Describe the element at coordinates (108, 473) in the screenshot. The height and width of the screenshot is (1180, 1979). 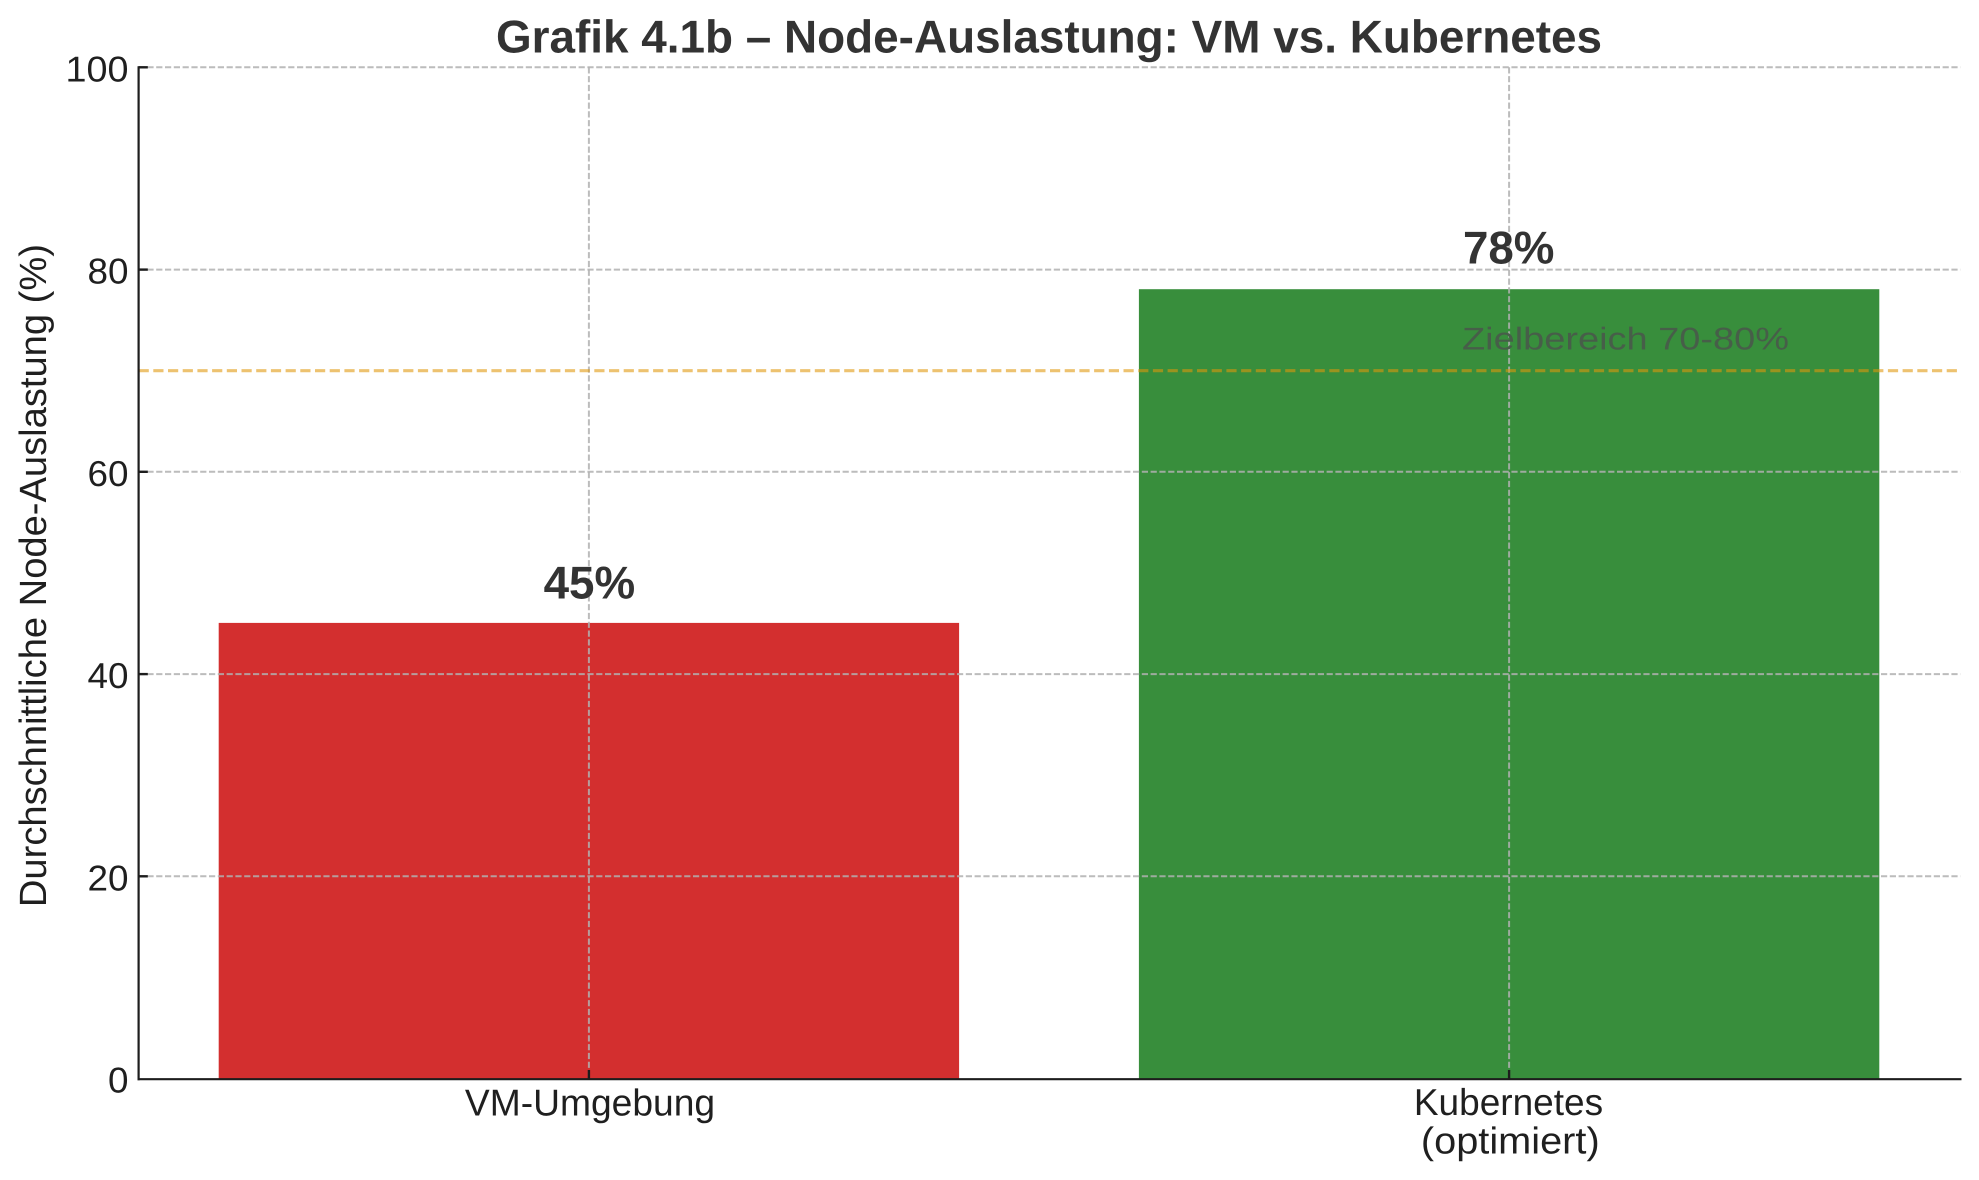
I see `svg-text: 60` at that location.